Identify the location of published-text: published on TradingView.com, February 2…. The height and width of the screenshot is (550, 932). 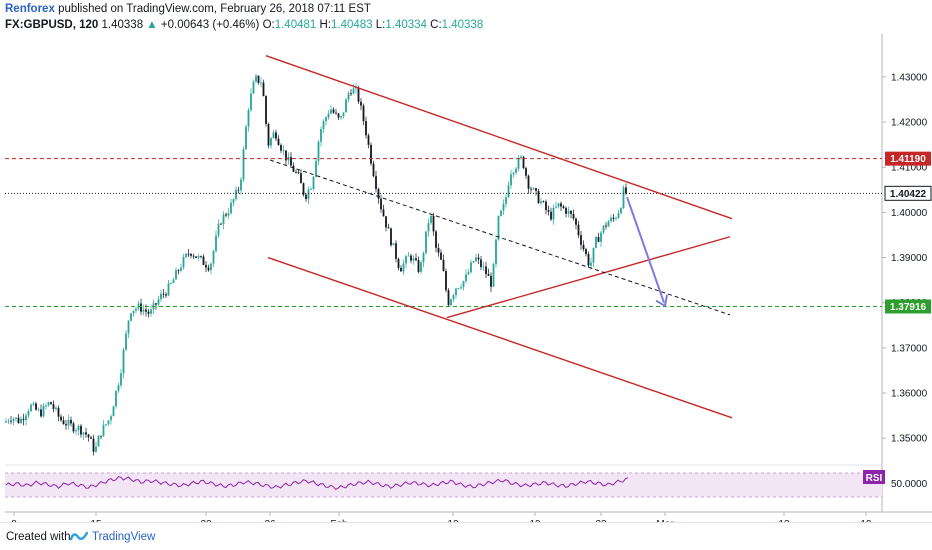
(214, 9).